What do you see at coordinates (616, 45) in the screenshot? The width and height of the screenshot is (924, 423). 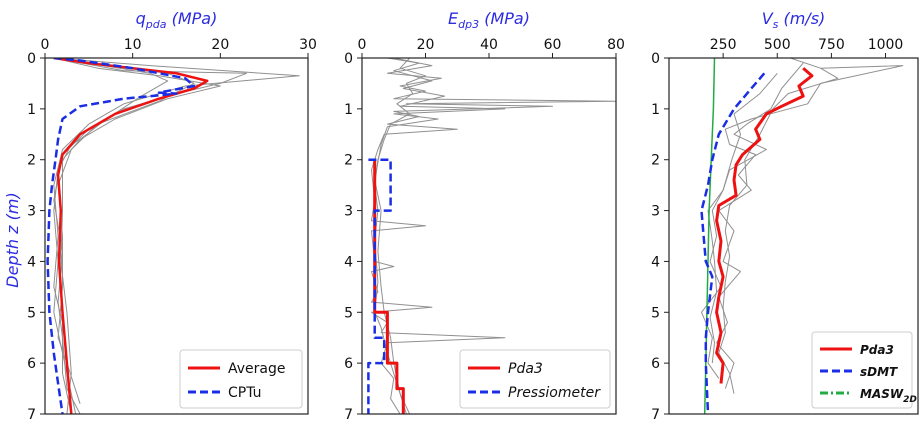 I see `x-tick-label: 80` at bounding box center [616, 45].